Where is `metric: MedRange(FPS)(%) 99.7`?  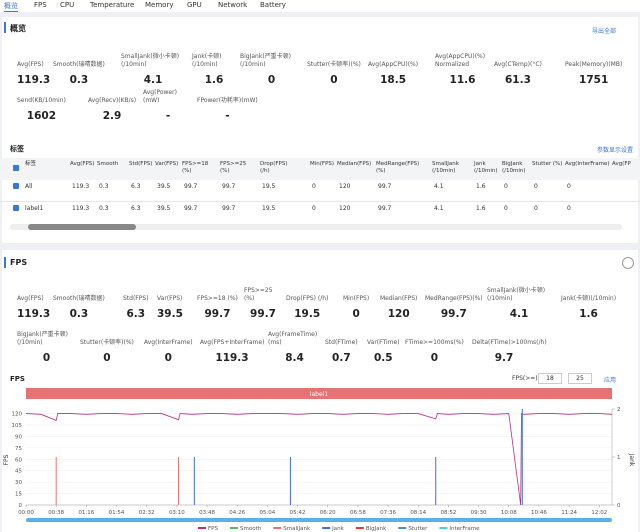
metric: MedRange(FPS)(%) 99.7 is located at coordinates (454, 307).